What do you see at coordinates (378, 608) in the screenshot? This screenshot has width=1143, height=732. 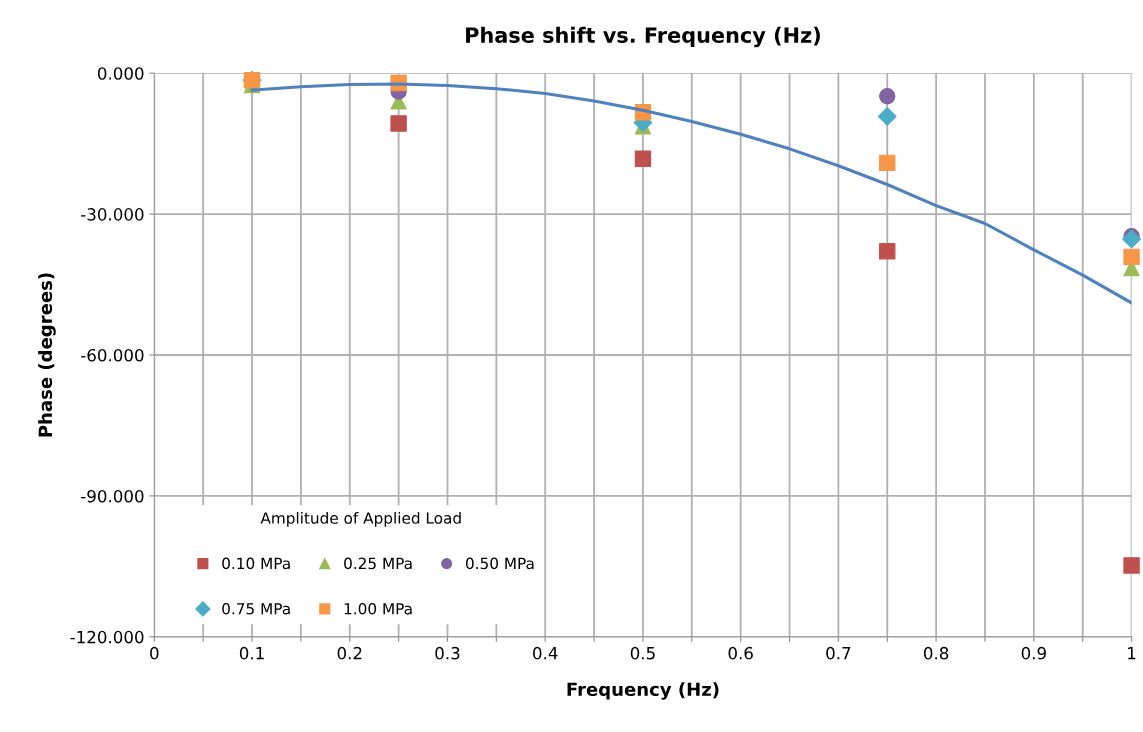 I see `legend-label: 1.00 MPa` at bounding box center [378, 608].